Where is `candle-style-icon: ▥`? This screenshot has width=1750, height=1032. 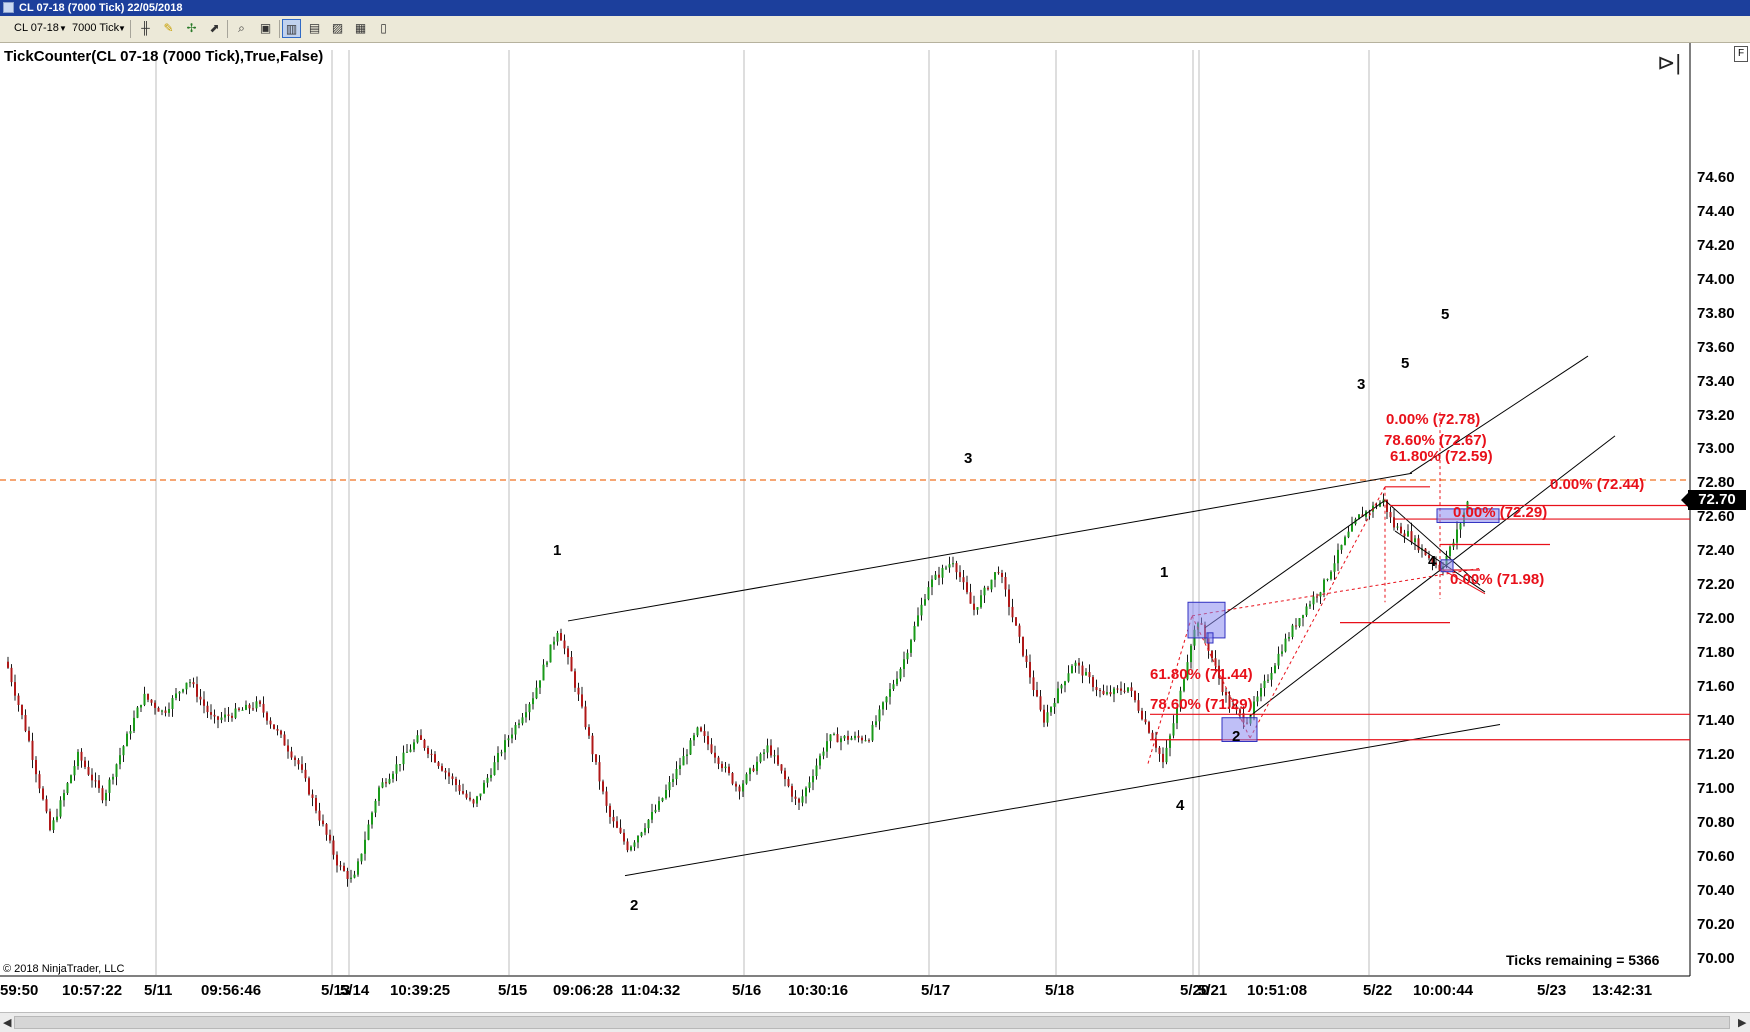 candle-style-icon: ▥ is located at coordinates (291, 28).